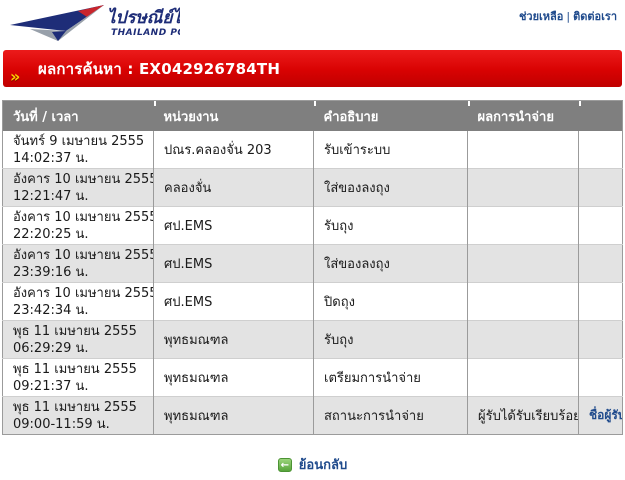  Describe the element at coordinates (606, 415) in the screenshot. I see `recipient-name-link: ชื่อผู้รับ` at that location.